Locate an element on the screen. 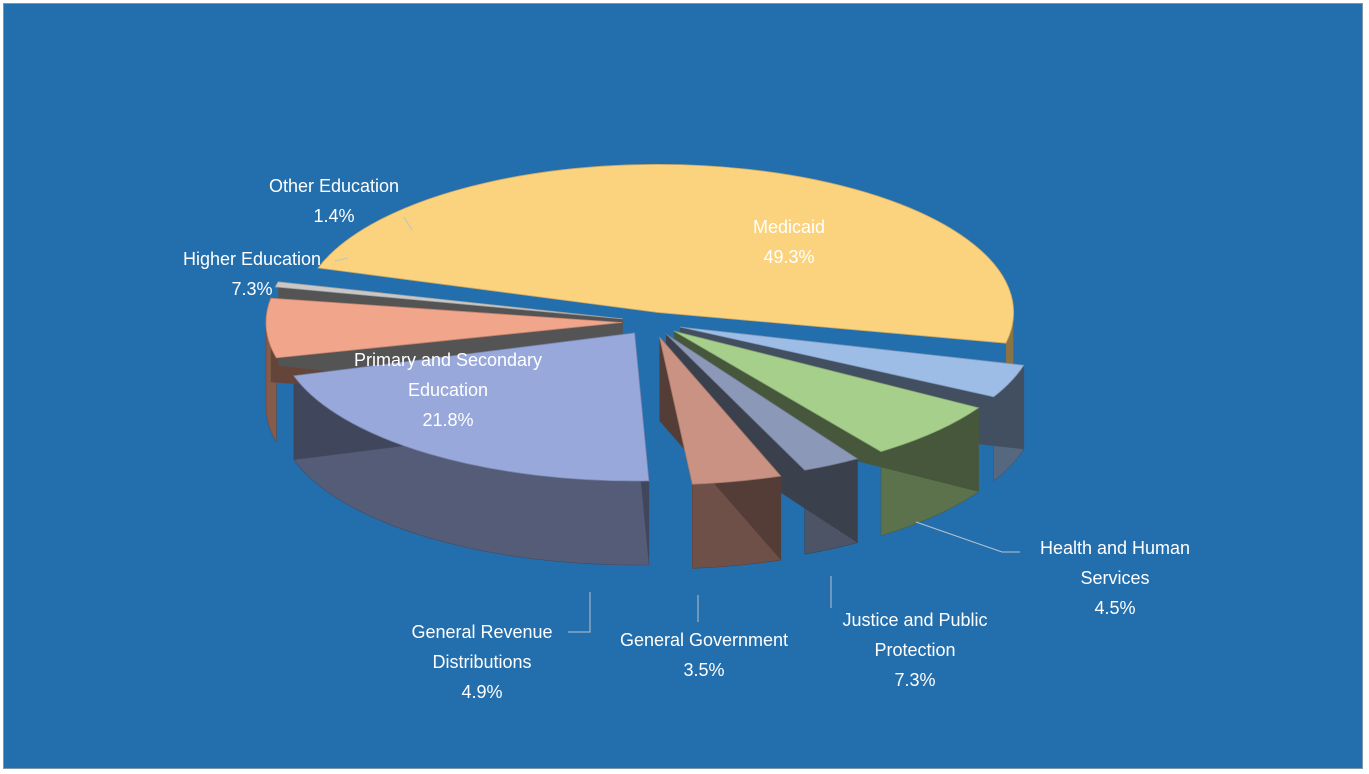 The image size is (1369, 774). data-label-other-education: Other Education 1.4% is located at coordinates (334, 201).